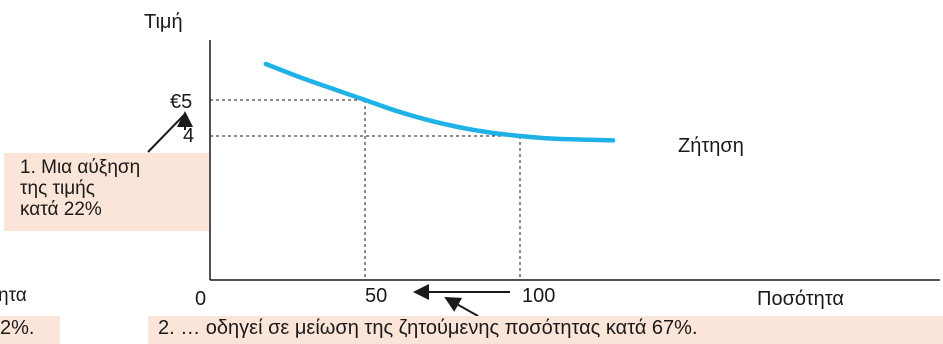 This screenshot has height=344, width=943. Describe the element at coordinates (200, 299) in the screenshot. I see `origin-label: 0` at that location.